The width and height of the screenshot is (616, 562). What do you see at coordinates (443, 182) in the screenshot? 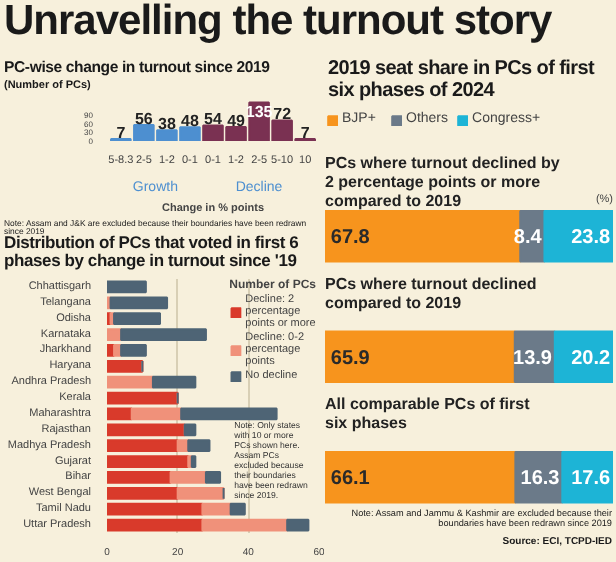
I see `y-tick-label: PCs where turnout declined by 2 percentage points or more compared to 2019` at bounding box center [443, 182].